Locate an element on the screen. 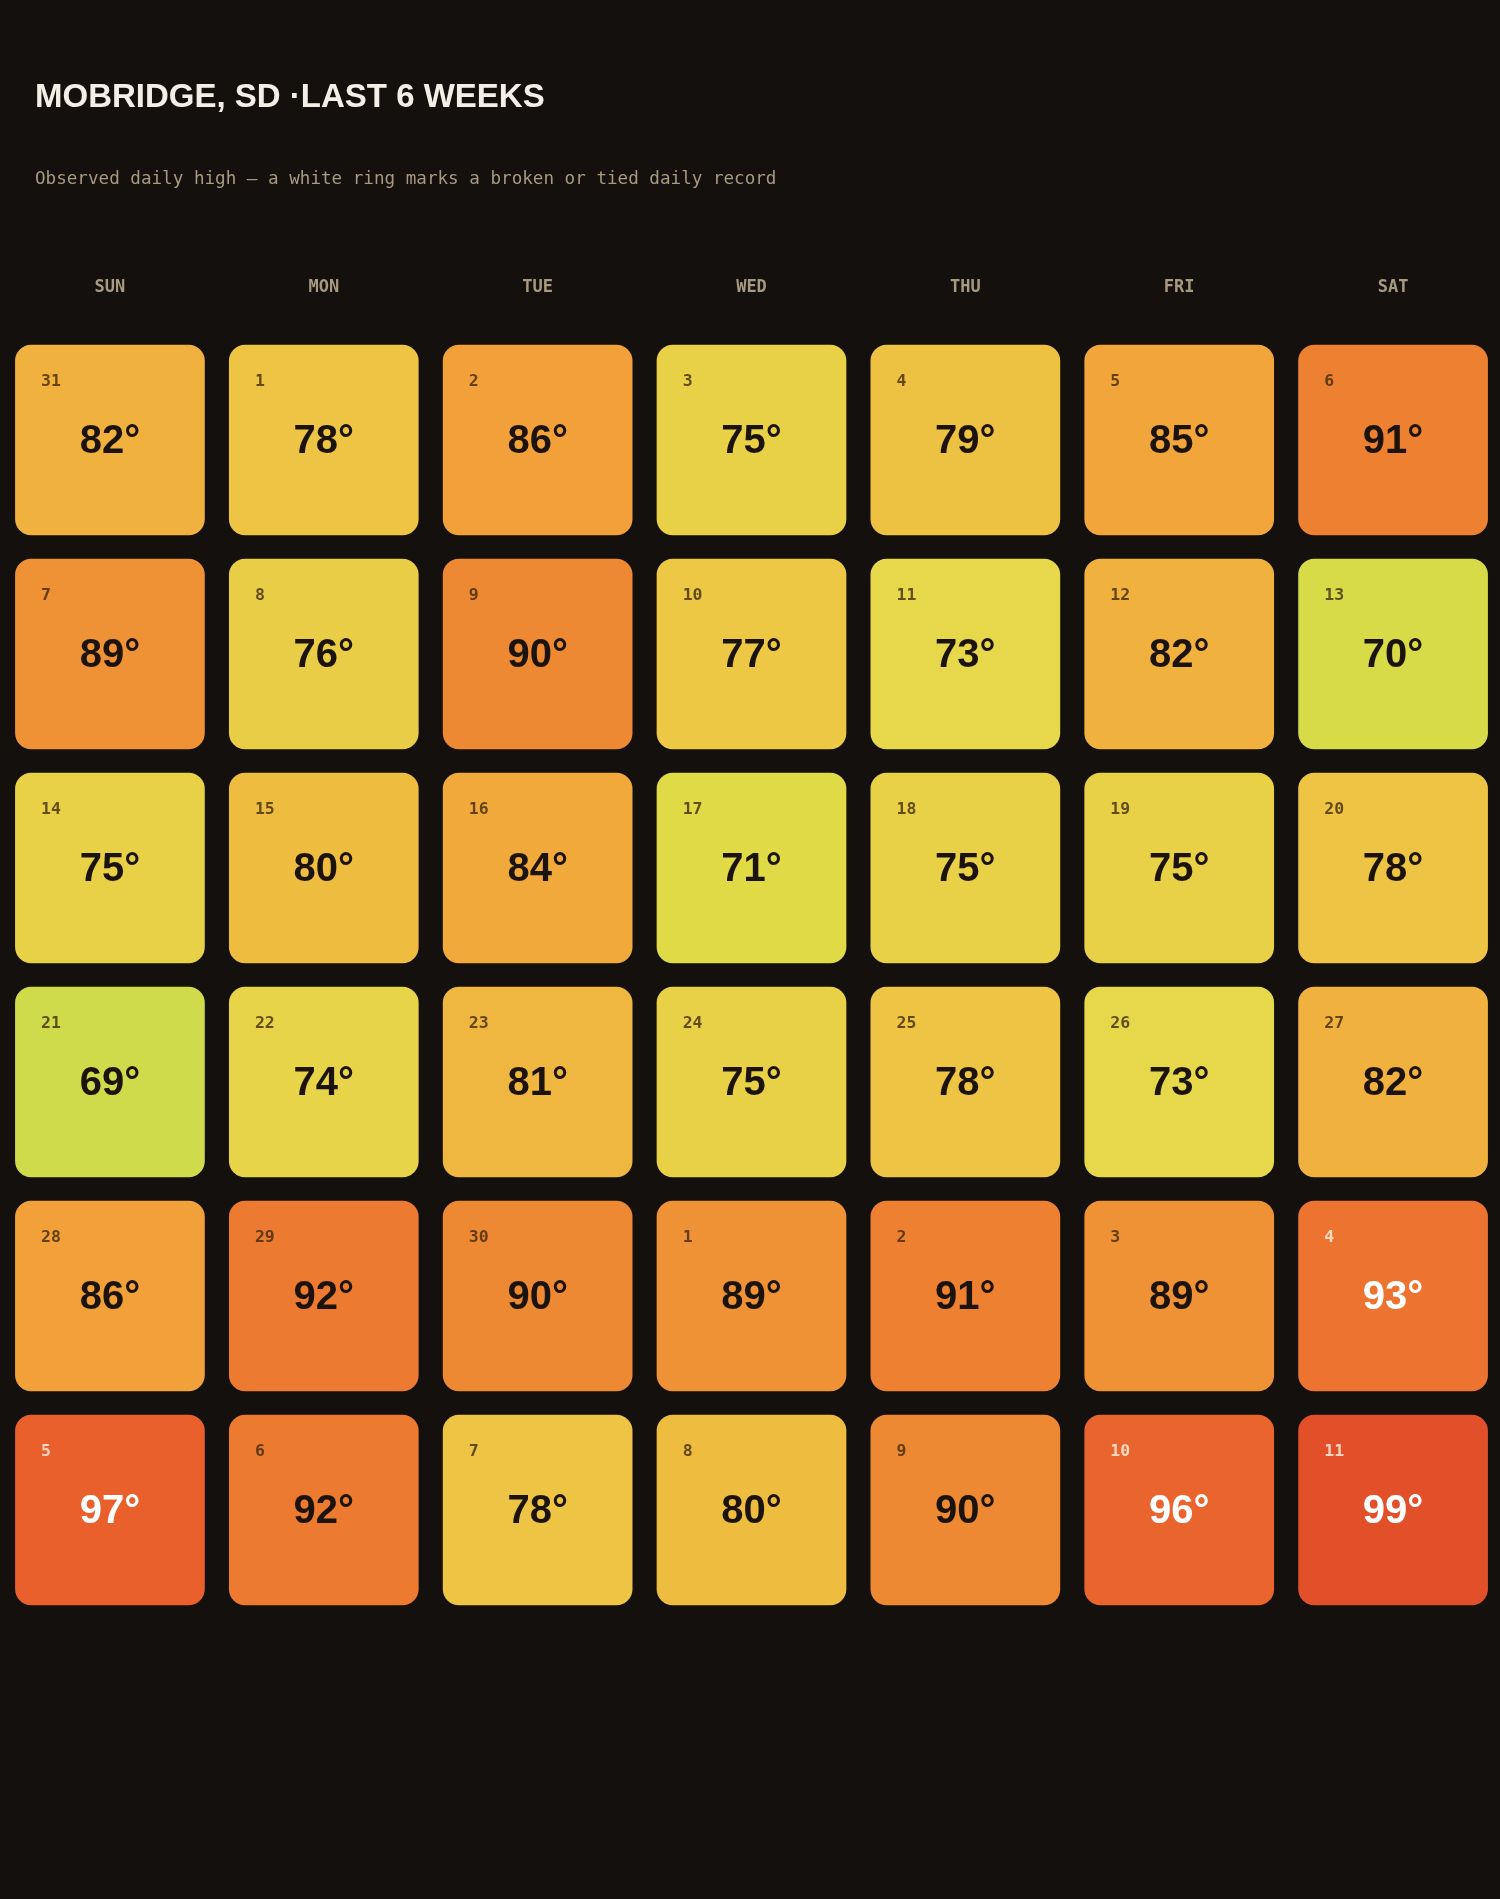 This screenshot has height=1899, width=1500. data-label: 85° is located at coordinates (1179, 439).